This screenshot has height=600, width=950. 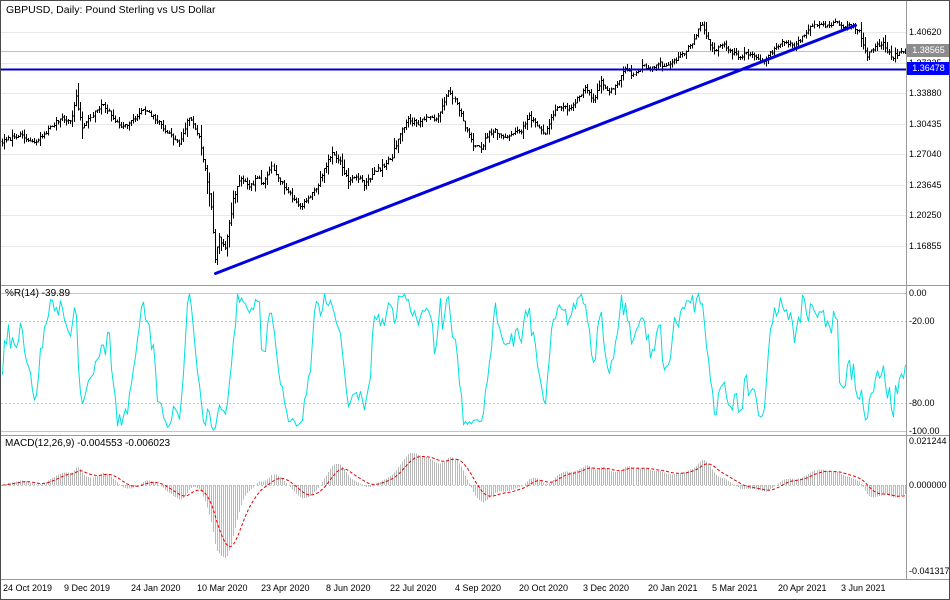 I want to click on wpr-scale-label: 0.00, so click(x=918, y=293).